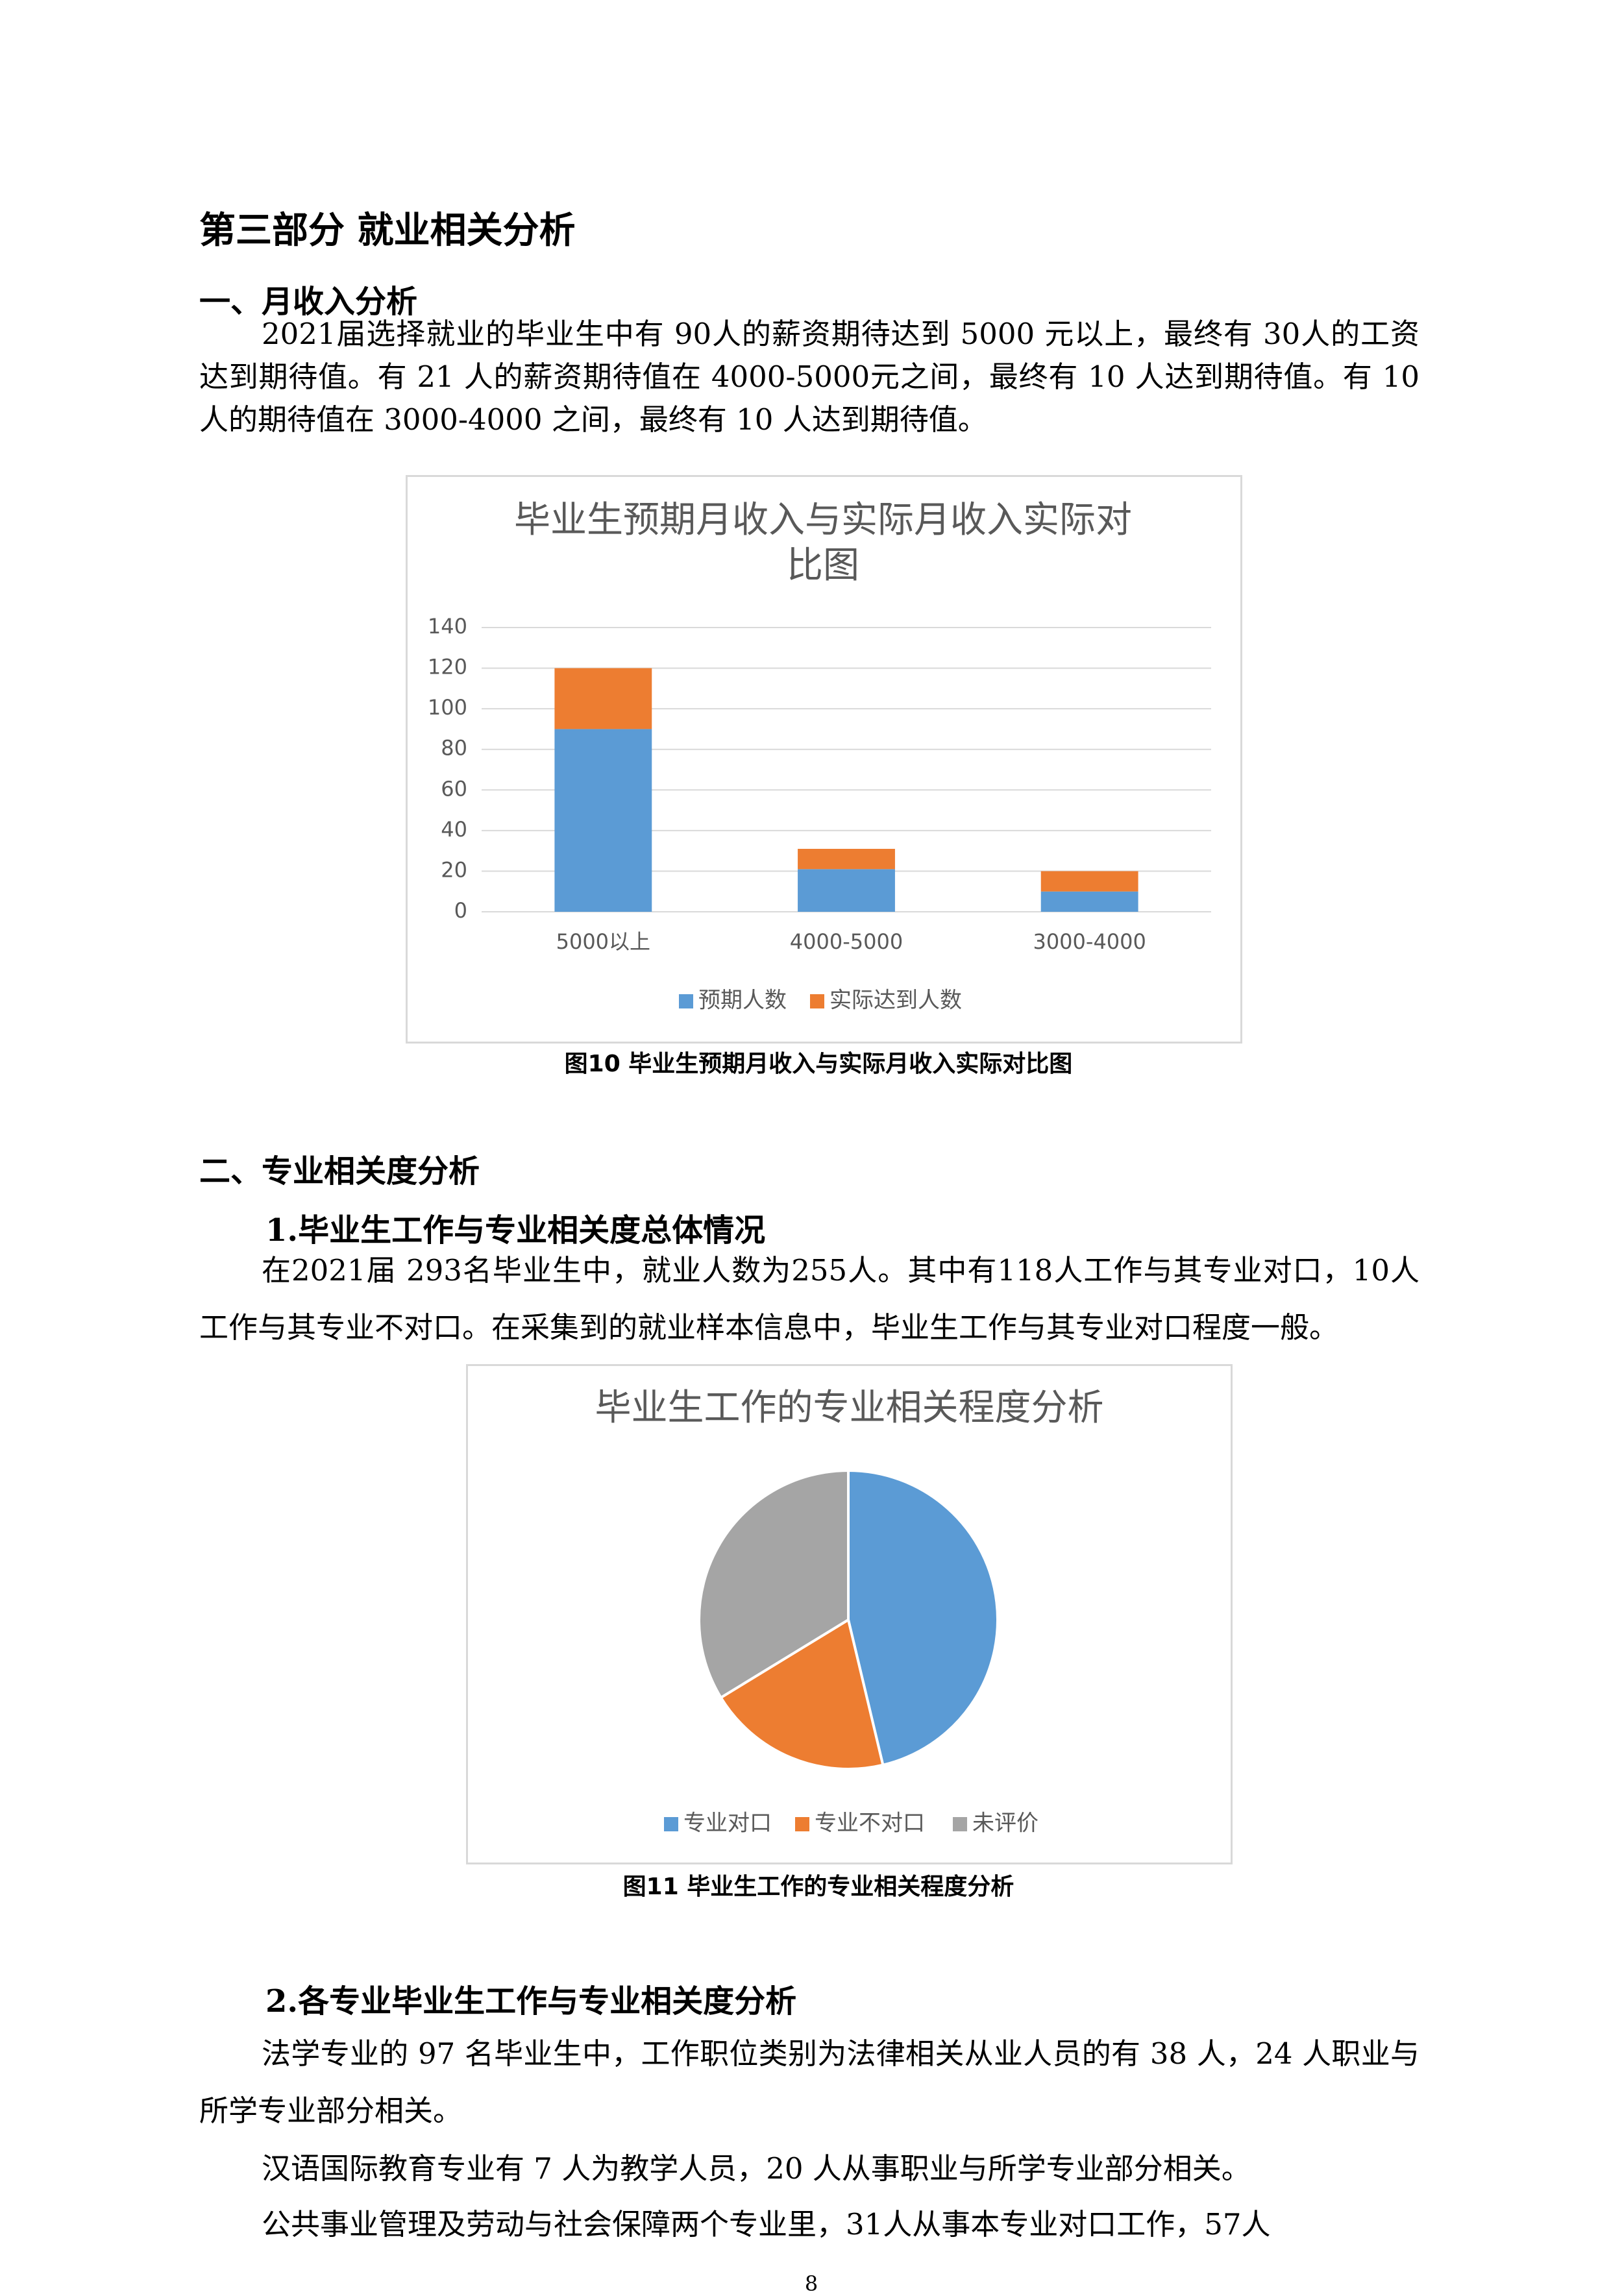  What do you see at coordinates (811, 2283) in the screenshot?
I see `page-number: 8` at bounding box center [811, 2283].